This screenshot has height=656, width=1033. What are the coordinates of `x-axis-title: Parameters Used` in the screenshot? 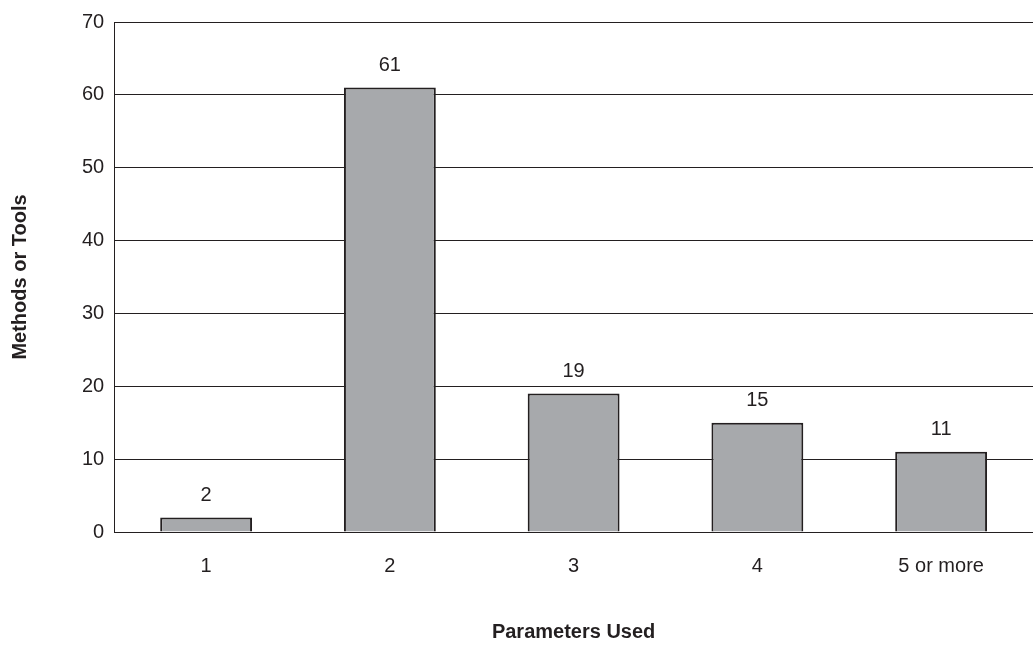 It's located at (573, 630).